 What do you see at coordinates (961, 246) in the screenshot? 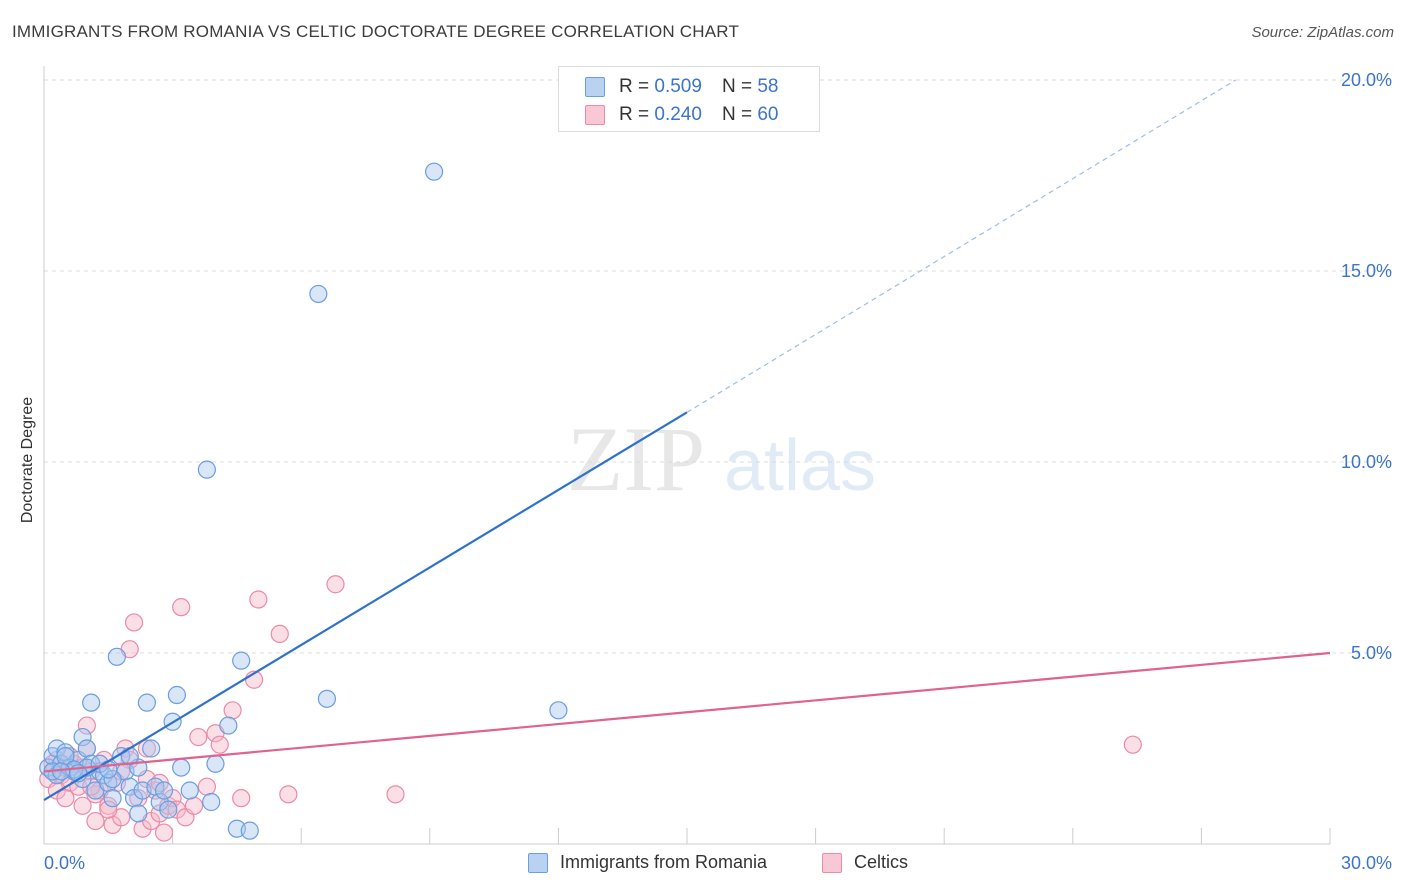
I see `romania-trend-extension` at bounding box center [961, 246].